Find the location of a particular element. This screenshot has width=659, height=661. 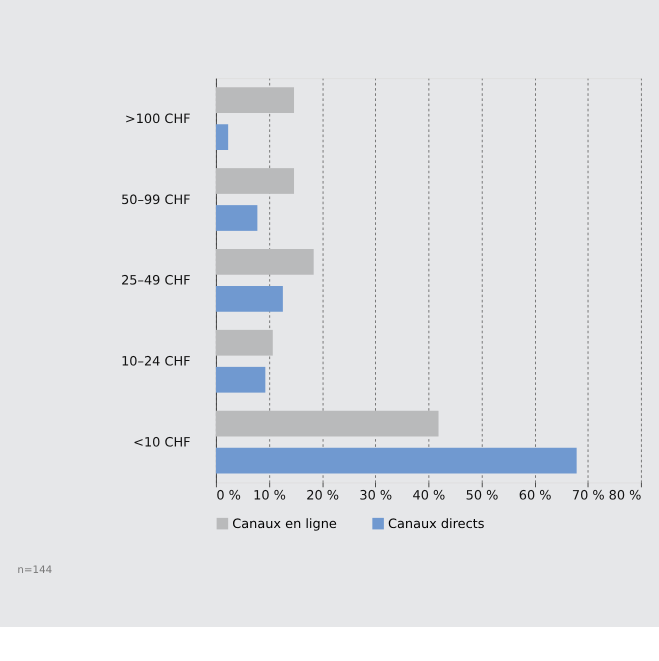

y-tick-label: >100 CHF is located at coordinates (157, 119).